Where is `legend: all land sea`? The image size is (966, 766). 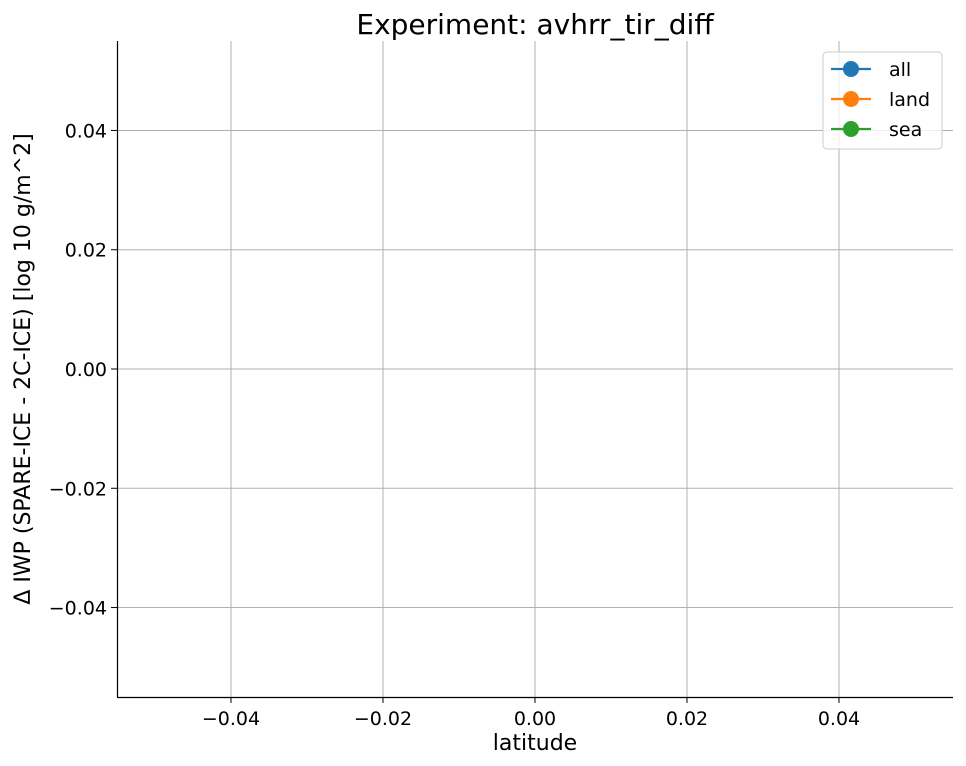
legend: all land sea is located at coordinates (882, 100).